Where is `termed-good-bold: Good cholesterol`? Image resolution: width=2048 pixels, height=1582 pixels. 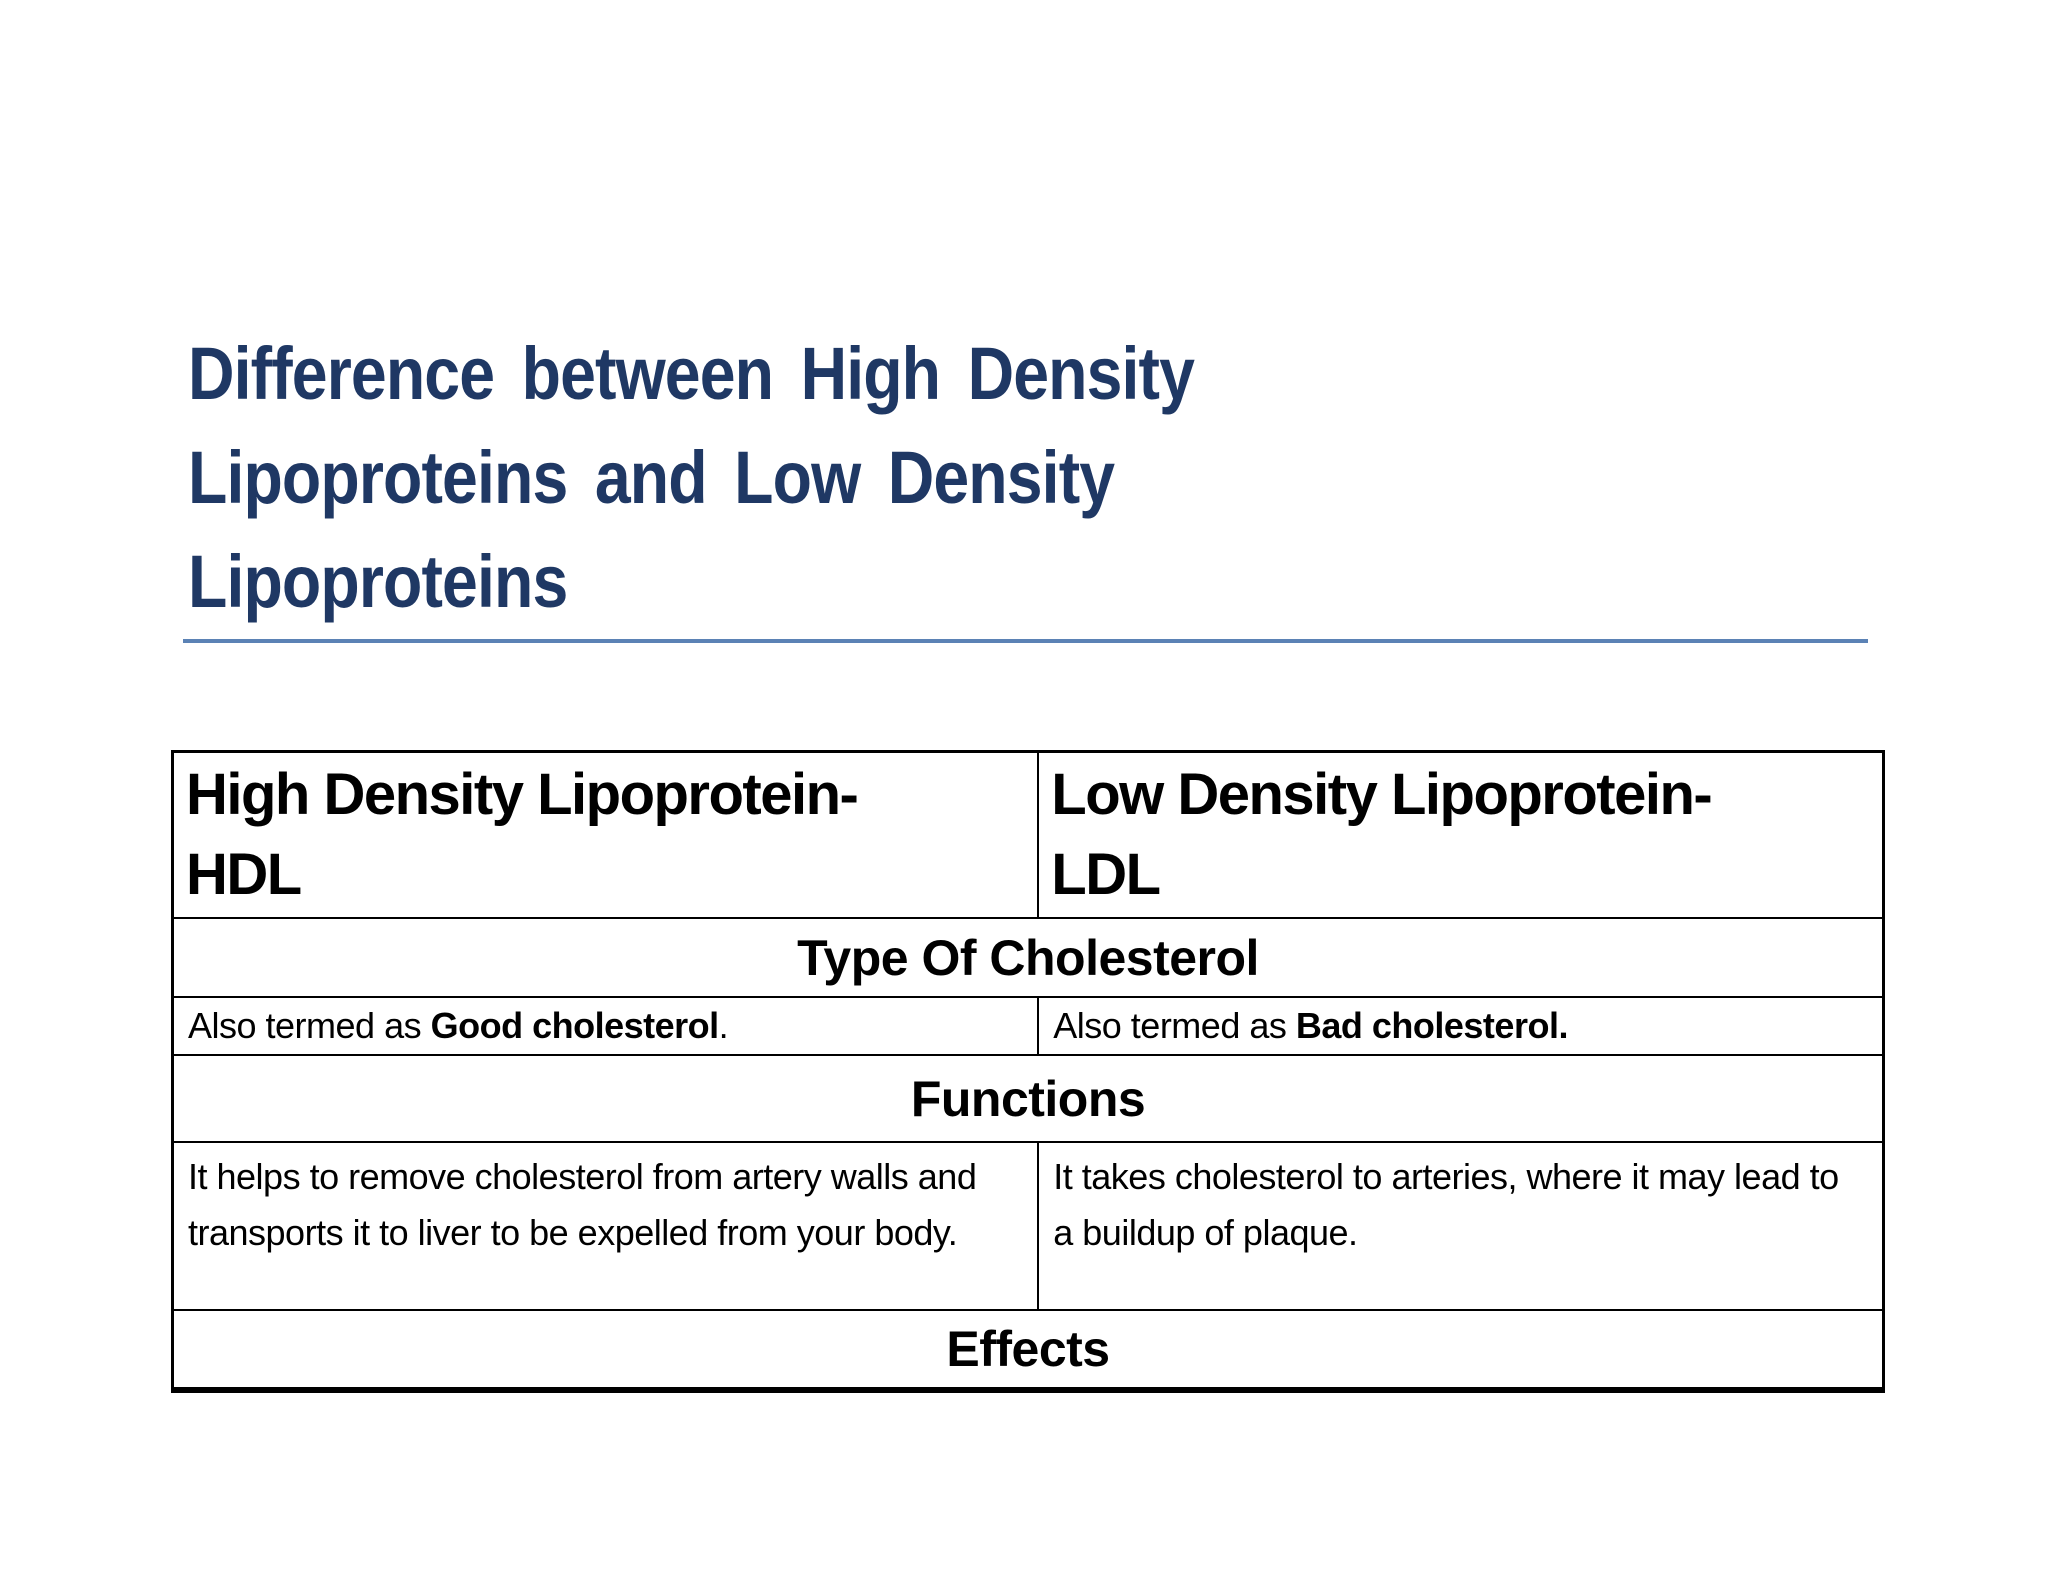 termed-good-bold: Good cholesterol is located at coordinates (575, 1025).